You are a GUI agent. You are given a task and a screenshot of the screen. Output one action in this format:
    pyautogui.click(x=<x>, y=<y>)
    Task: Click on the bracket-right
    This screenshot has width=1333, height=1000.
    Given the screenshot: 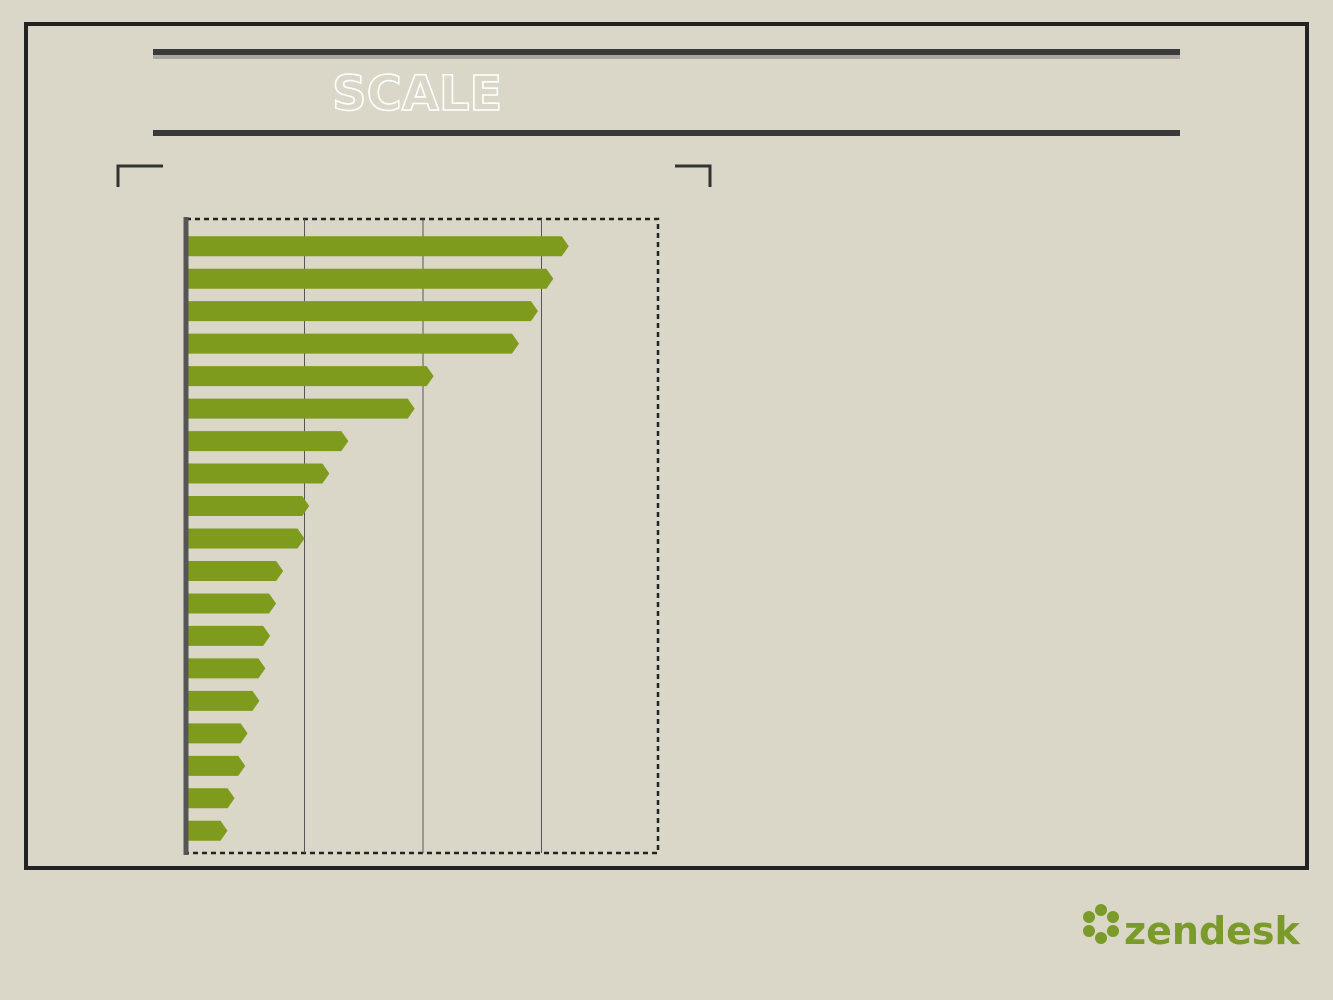 What is the action you would take?
    pyautogui.click(x=693, y=175)
    